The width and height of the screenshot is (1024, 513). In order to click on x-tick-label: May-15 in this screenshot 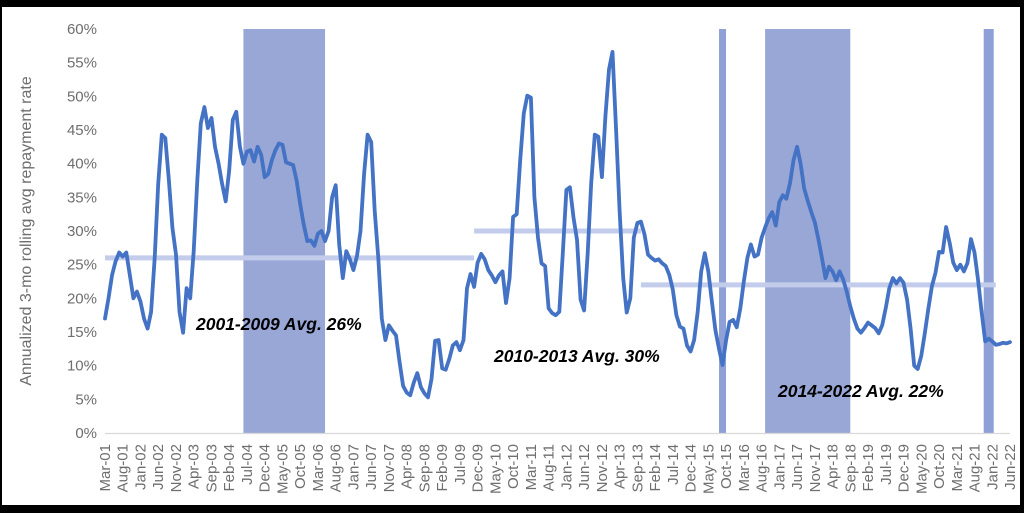, I will do `click(708, 469)`.